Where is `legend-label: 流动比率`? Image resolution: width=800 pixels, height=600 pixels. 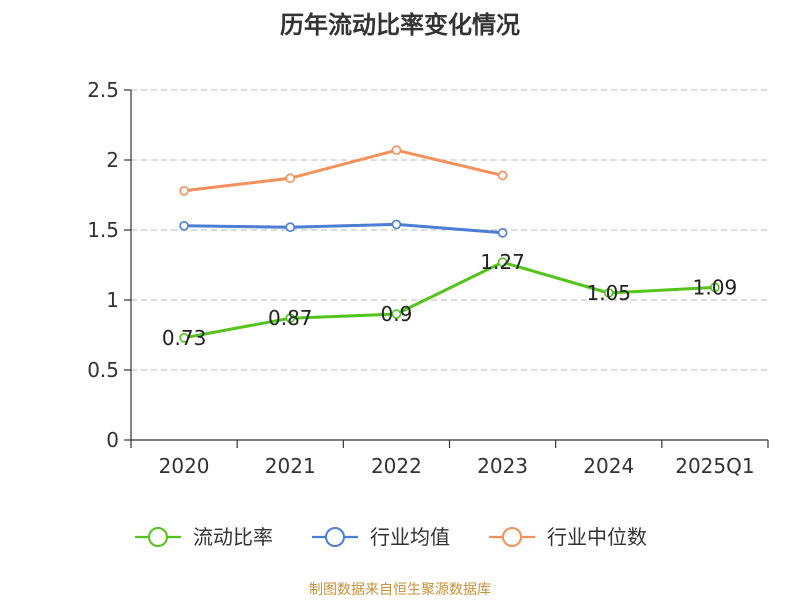 legend-label: 流动比率 is located at coordinates (233, 537).